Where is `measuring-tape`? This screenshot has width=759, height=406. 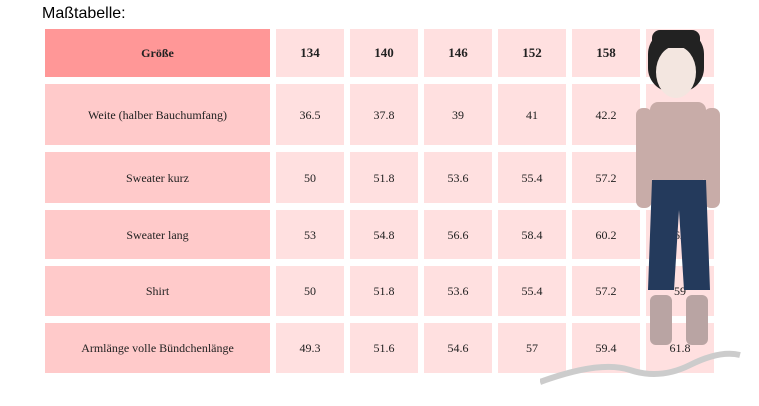
measuring-tape is located at coordinates (640, 367).